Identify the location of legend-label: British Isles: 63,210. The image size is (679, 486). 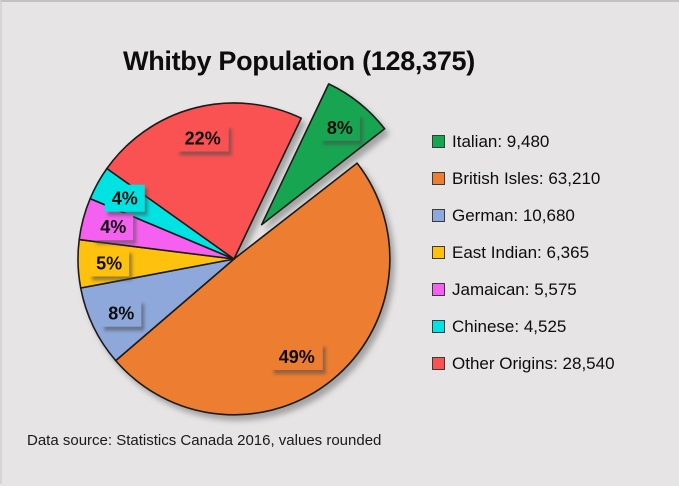
(526, 178).